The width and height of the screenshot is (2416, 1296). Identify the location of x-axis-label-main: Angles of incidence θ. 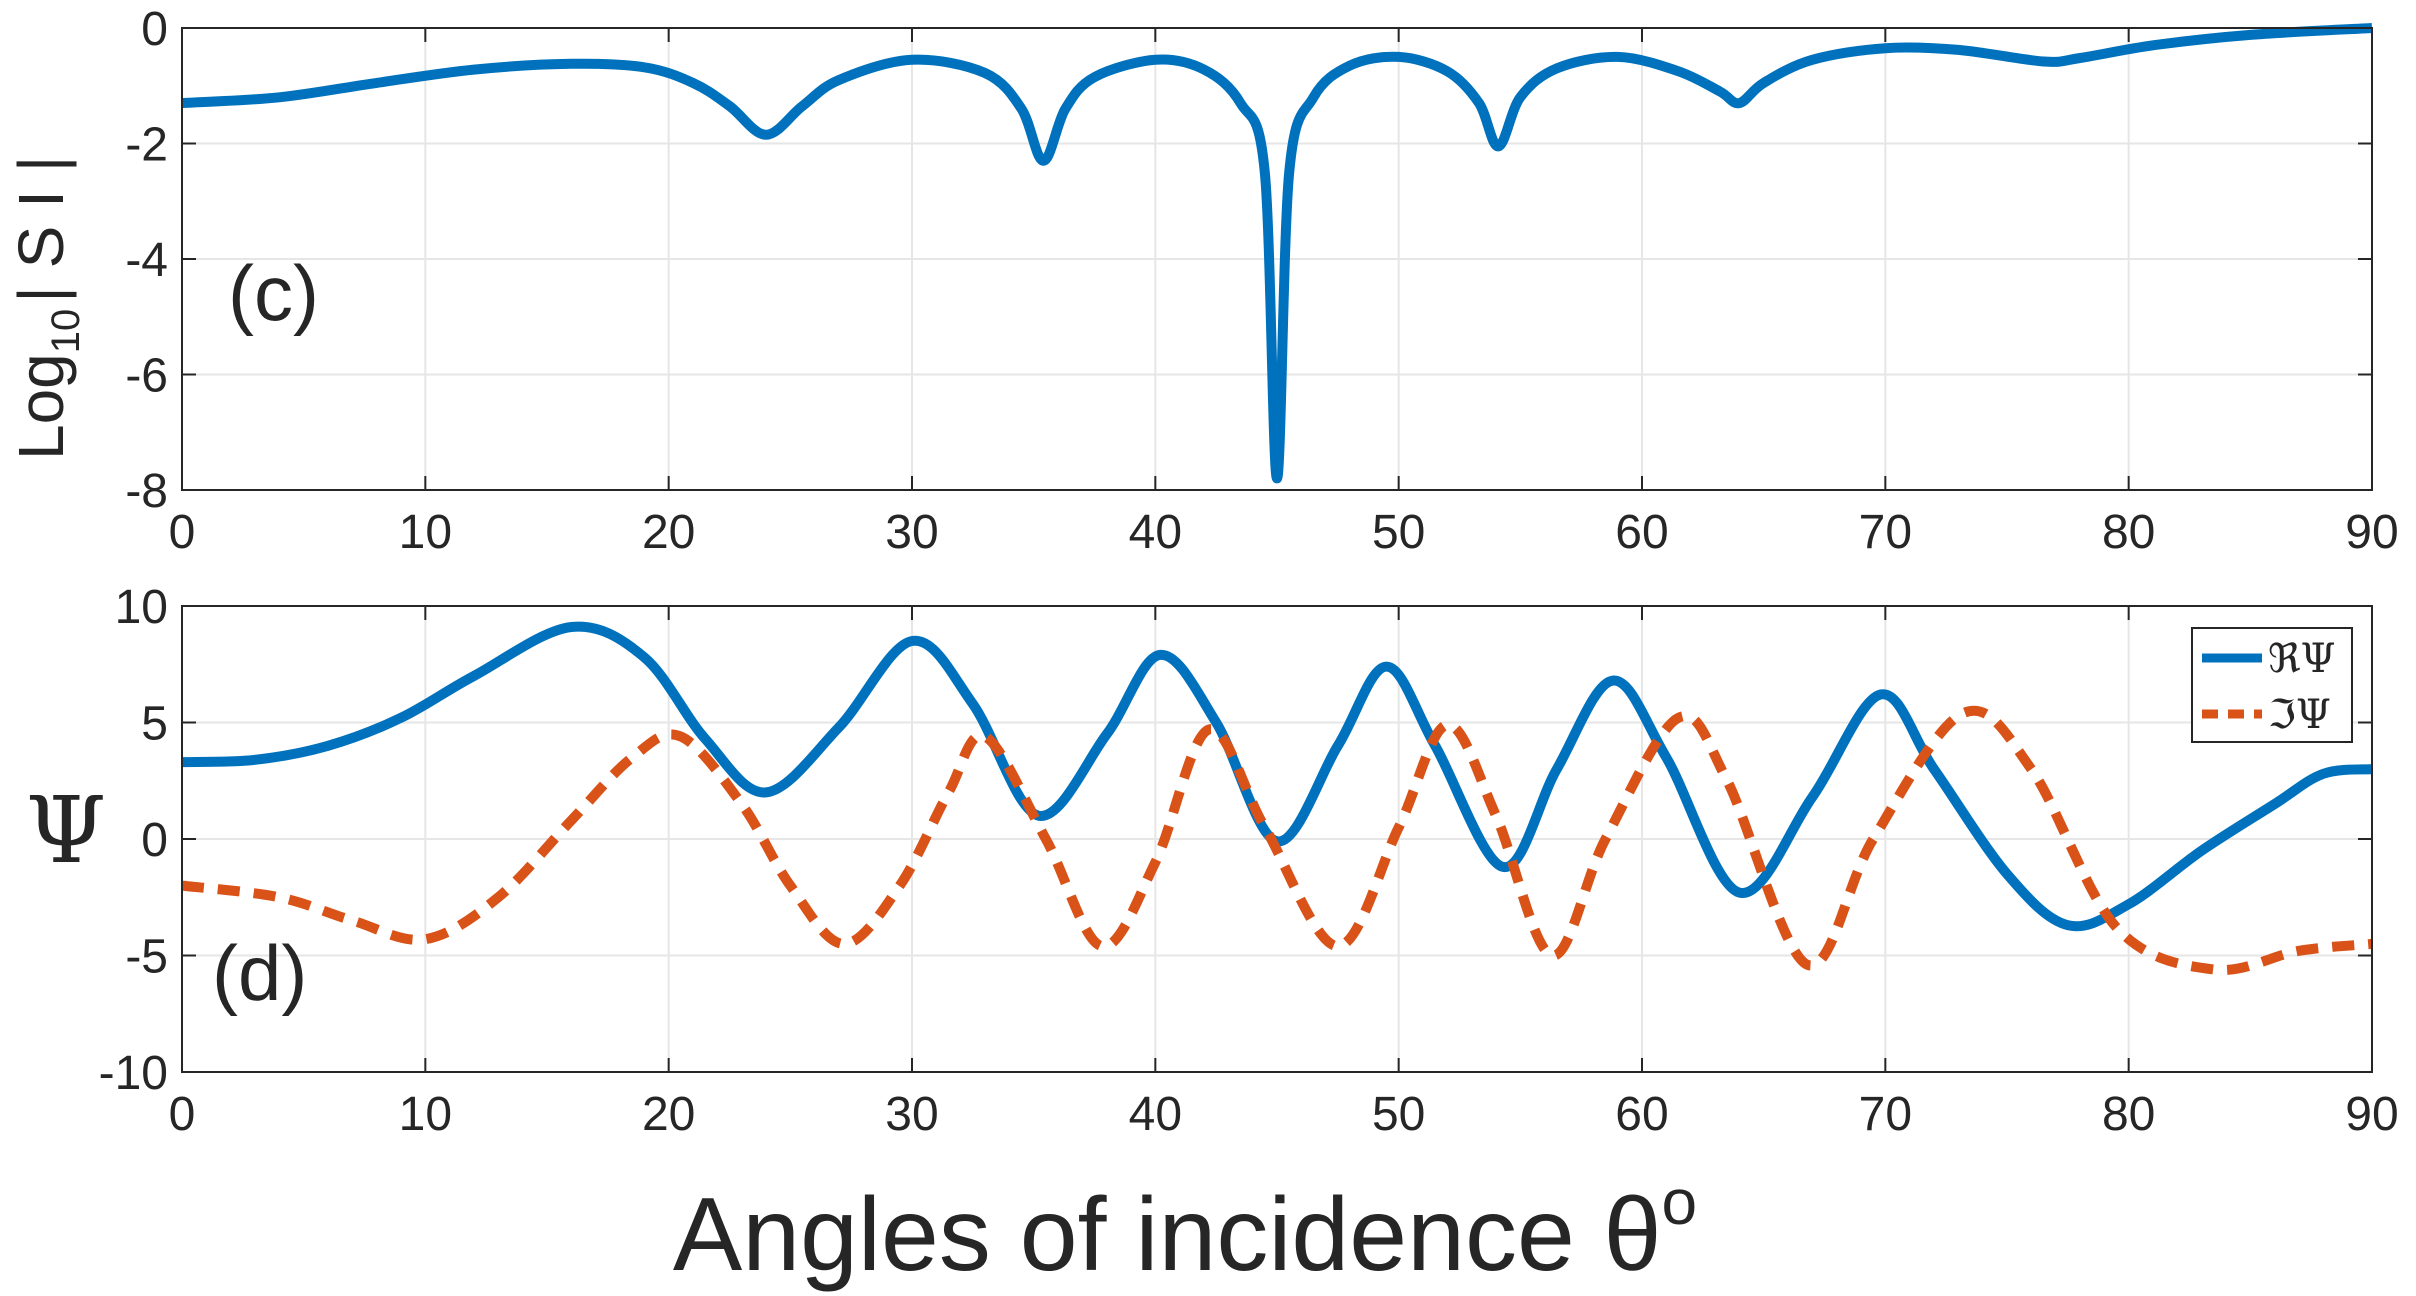
(1167, 1235).